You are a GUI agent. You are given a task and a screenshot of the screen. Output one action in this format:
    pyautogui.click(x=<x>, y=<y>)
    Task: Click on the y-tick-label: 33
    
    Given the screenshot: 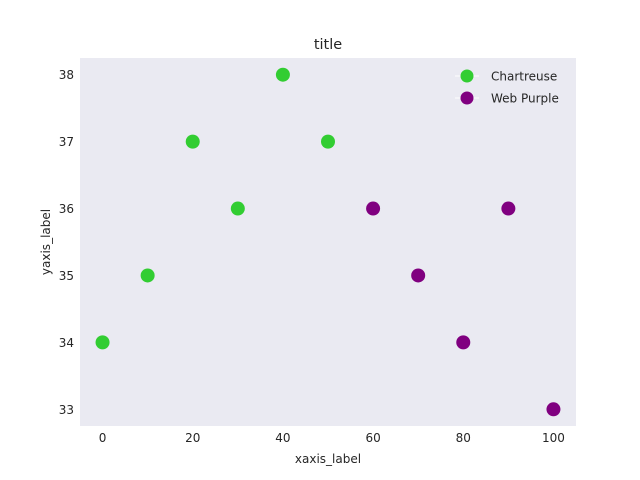 What is the action you would take?
    pyautogui.click(x=66, y=410)
    